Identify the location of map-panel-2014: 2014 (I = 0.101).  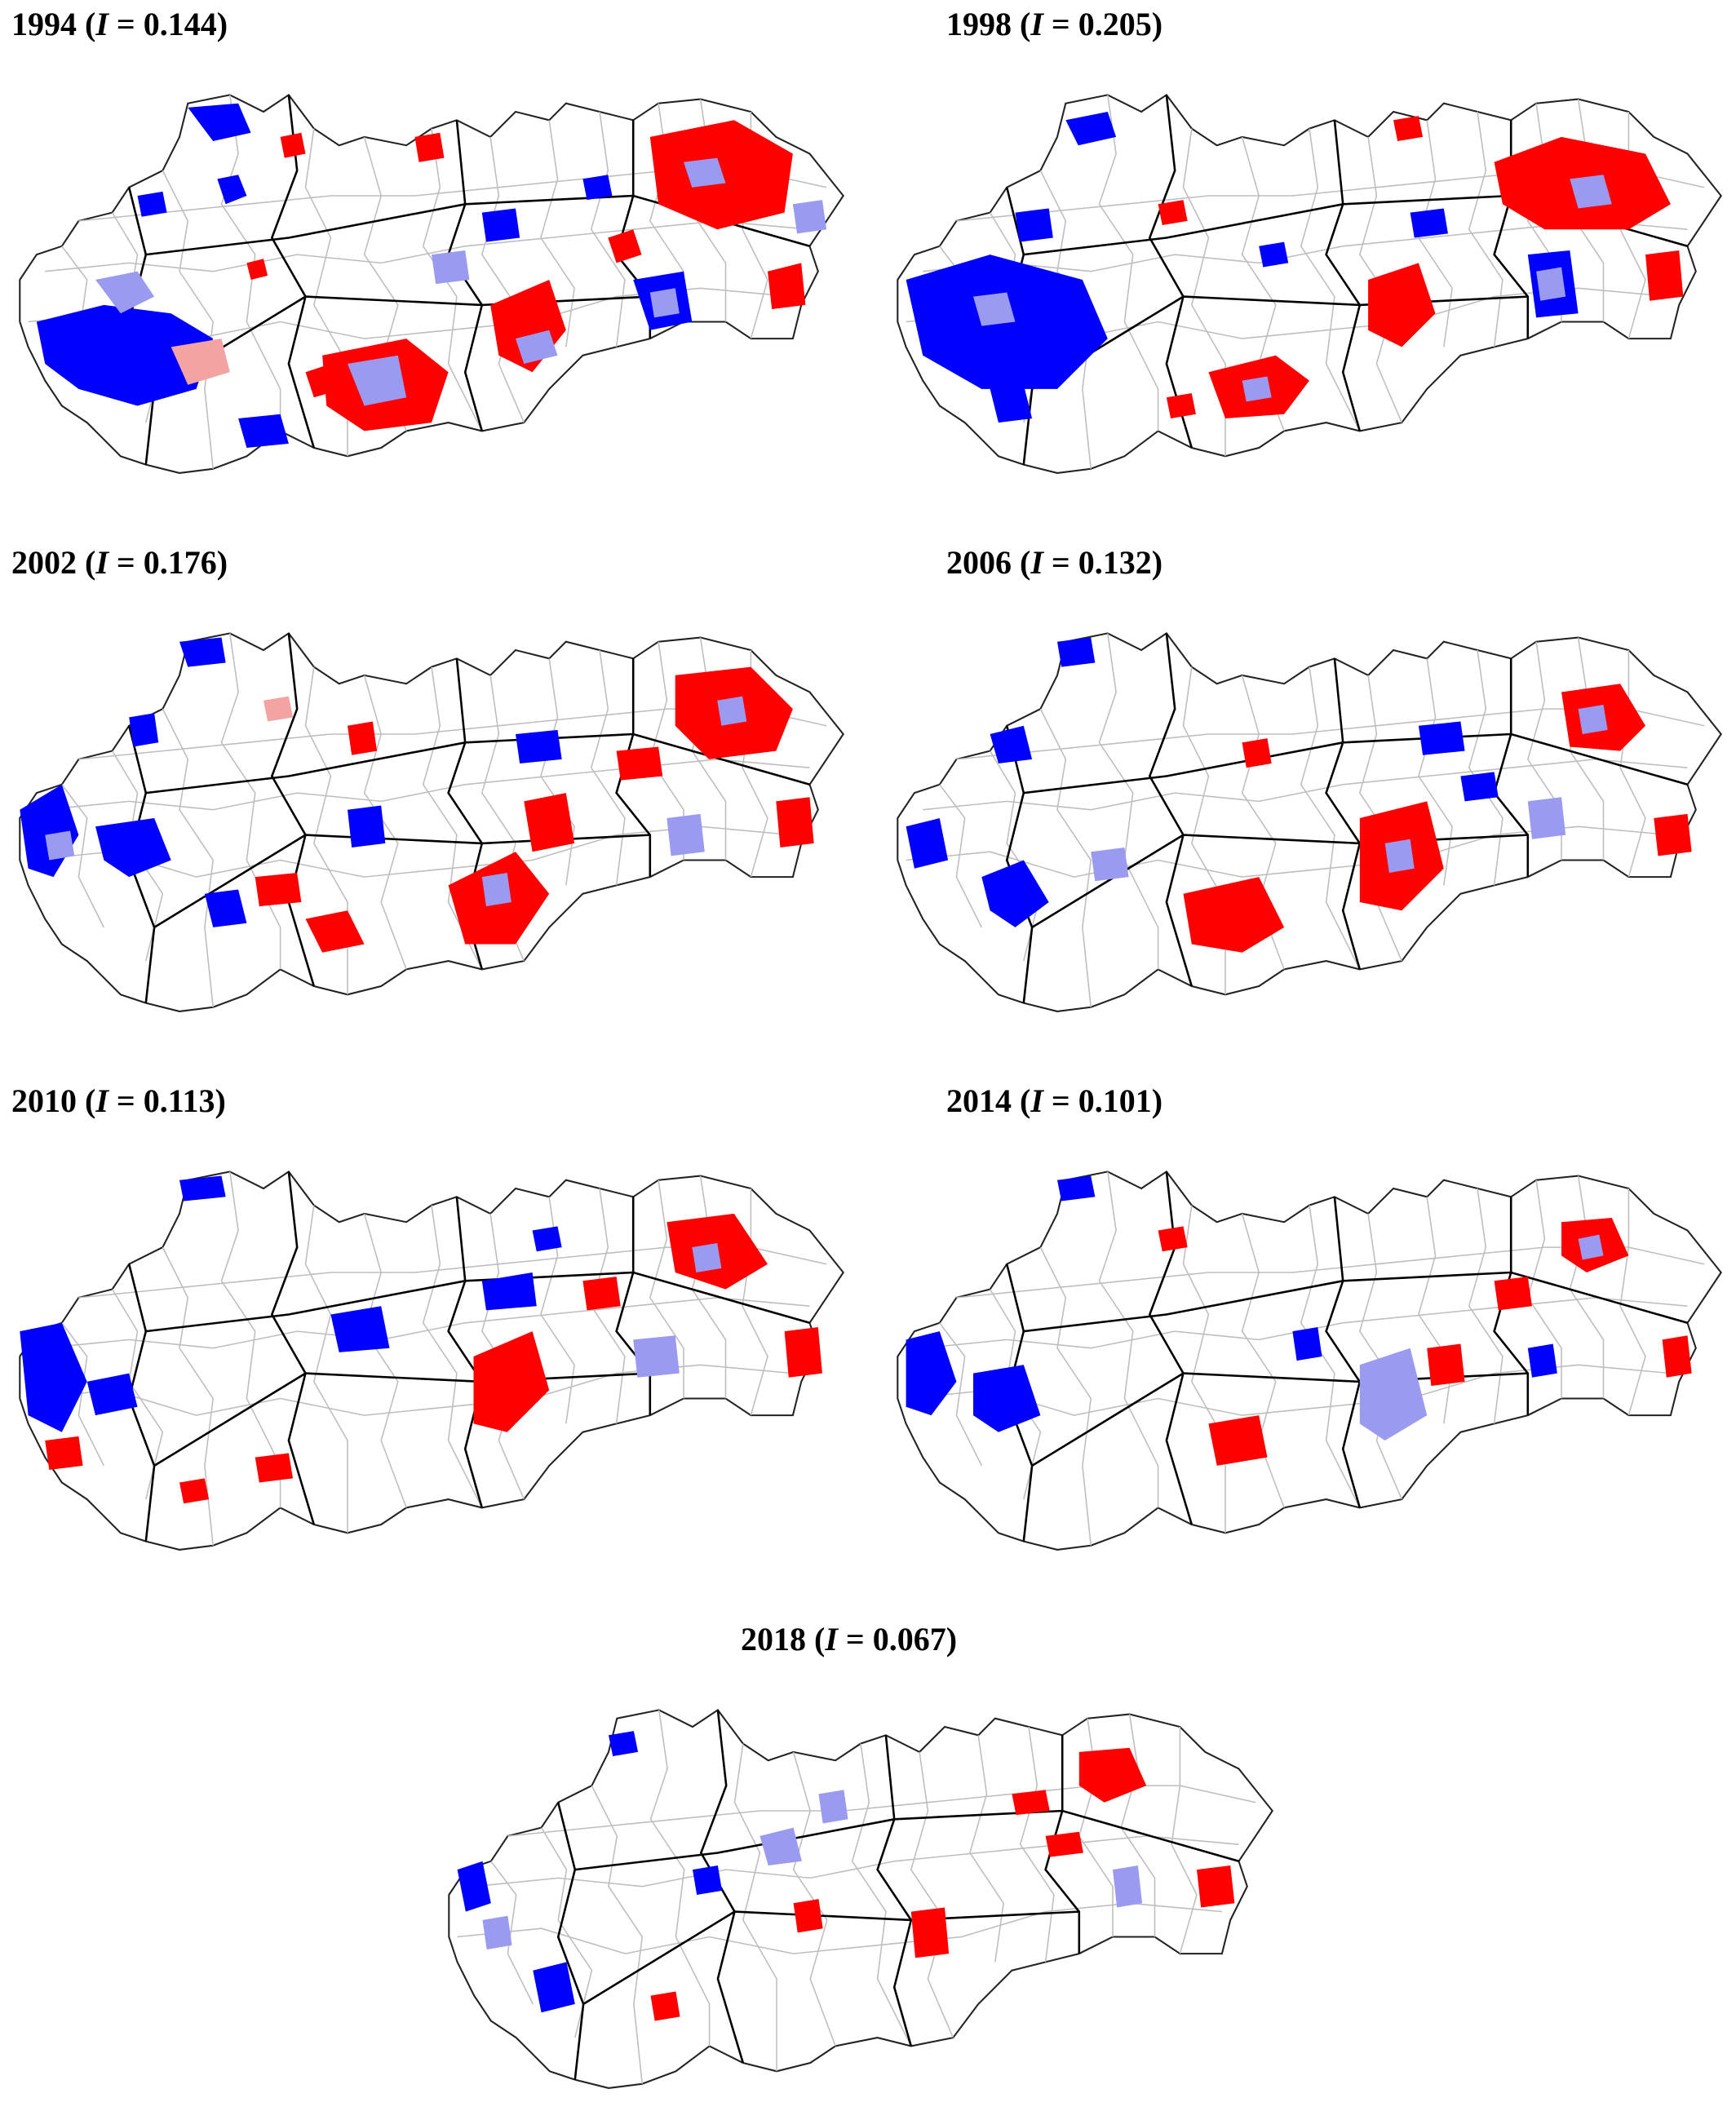
(1316, 1338).